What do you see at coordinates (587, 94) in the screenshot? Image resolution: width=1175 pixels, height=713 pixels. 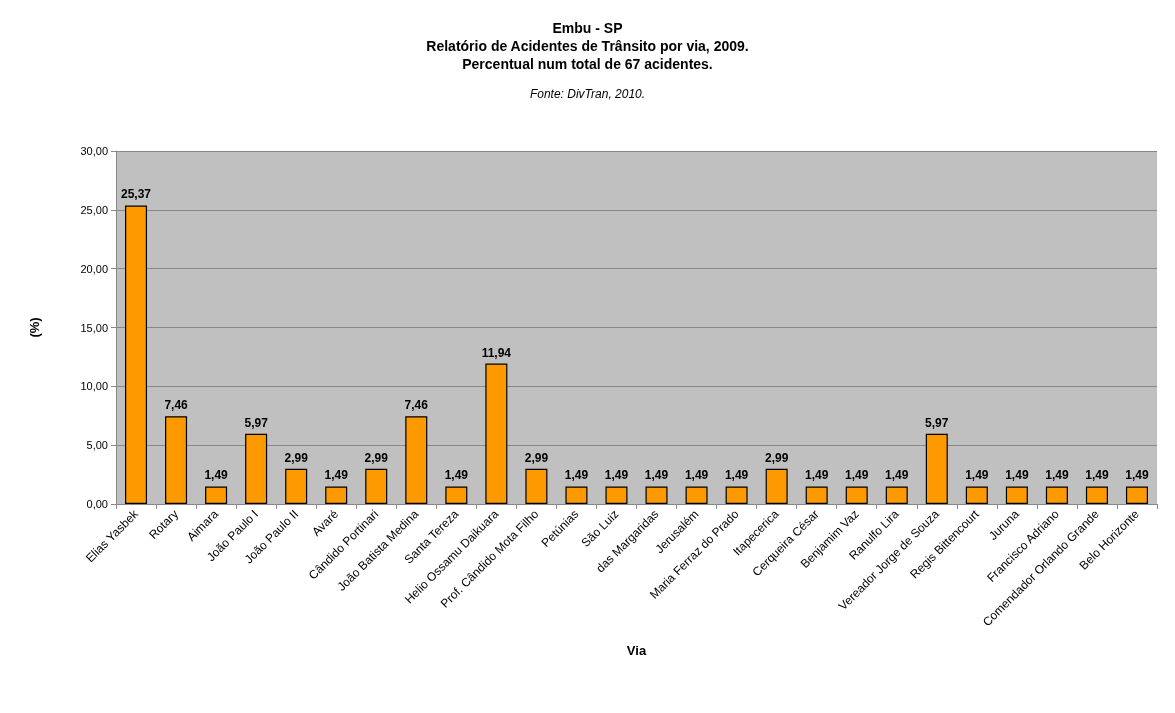 I see `source-note: Fonte: DivTran, 2010.` at bounding box center [587, 94].